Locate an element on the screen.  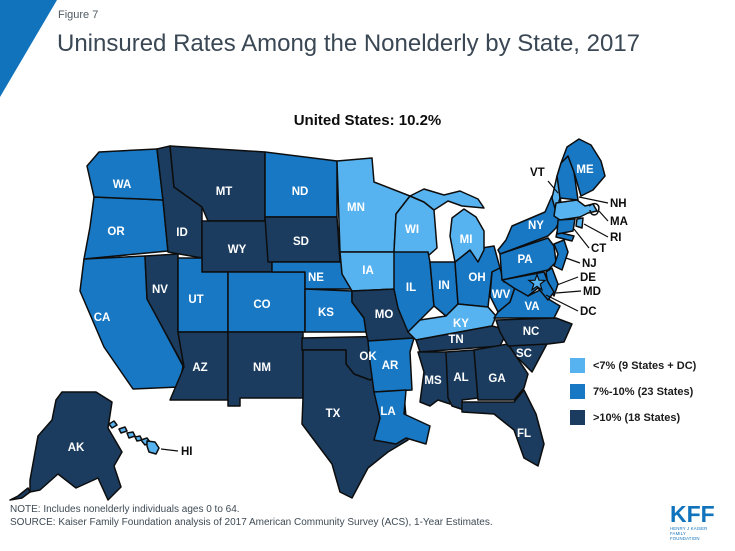
state-label-UT: UT is located at coordinates (195, 300).